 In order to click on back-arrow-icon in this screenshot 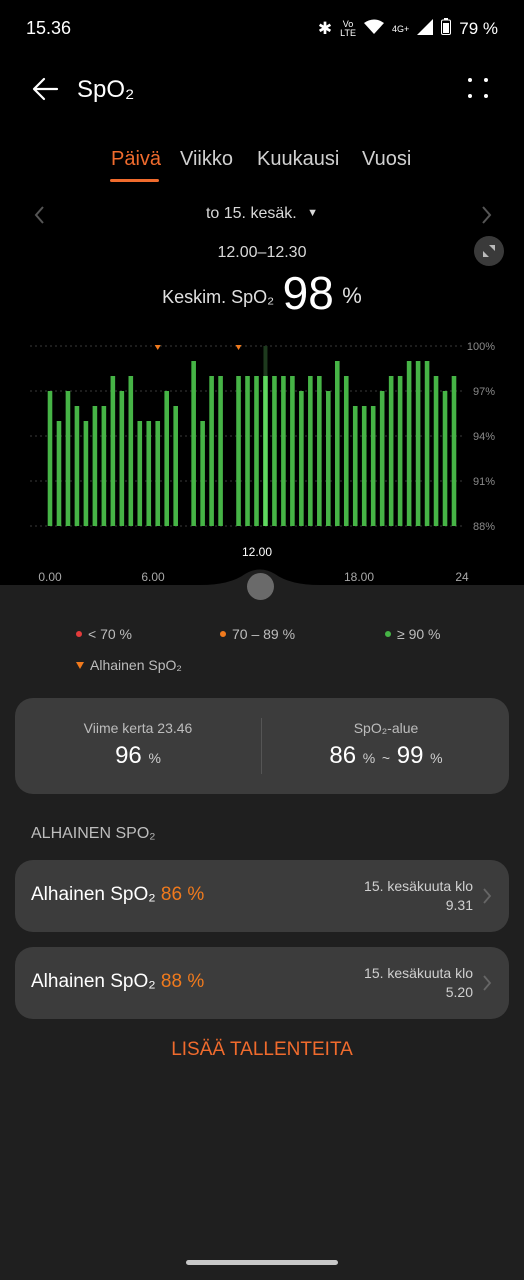, I will do `click(45, 89)`.